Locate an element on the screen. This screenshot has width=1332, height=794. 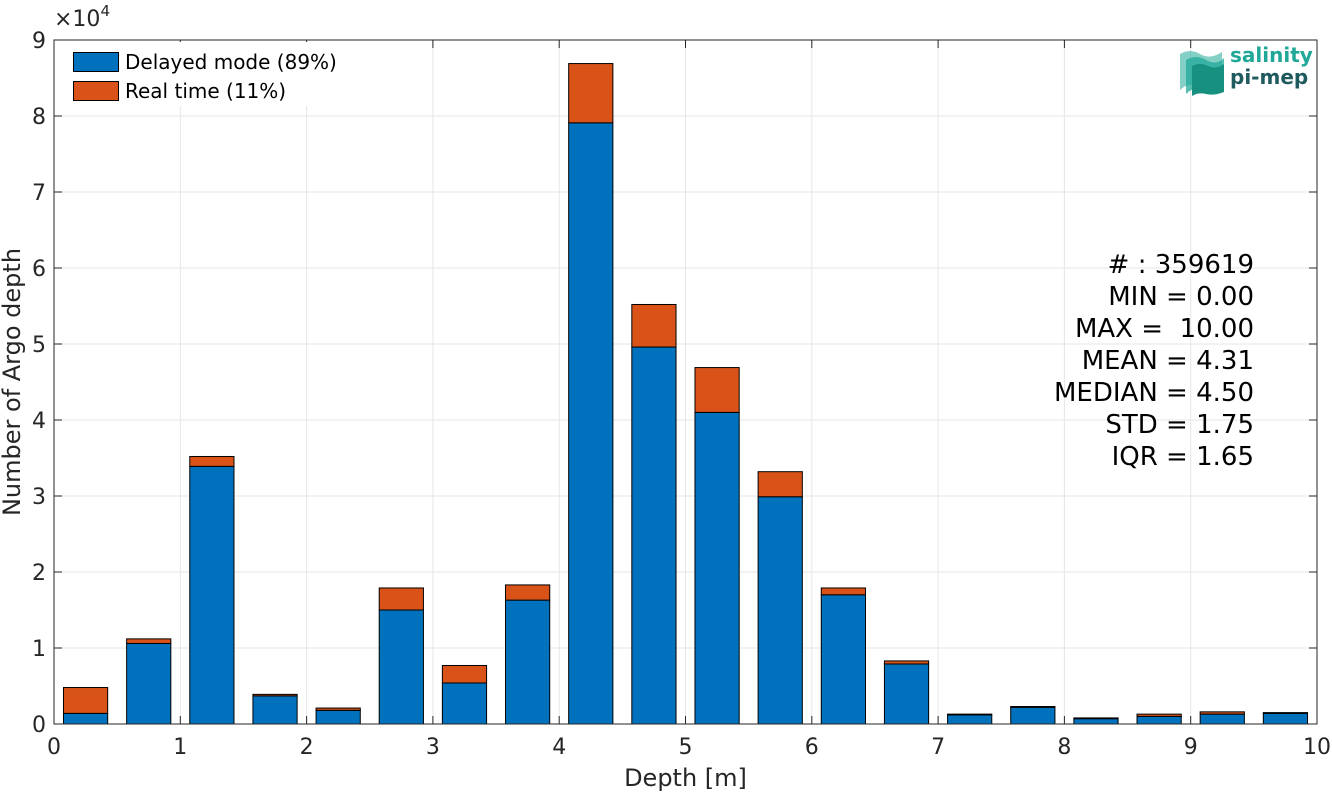
y-tick-label: 8 is located at coordinates (39, 117).